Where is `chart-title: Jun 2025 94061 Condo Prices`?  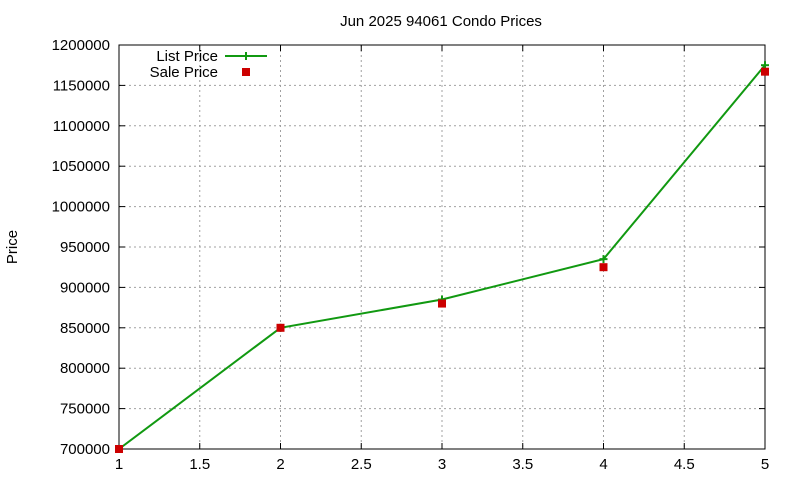 chart-title: Jun 2025 94061 Condo Prices is located at coordinates (441, 21).